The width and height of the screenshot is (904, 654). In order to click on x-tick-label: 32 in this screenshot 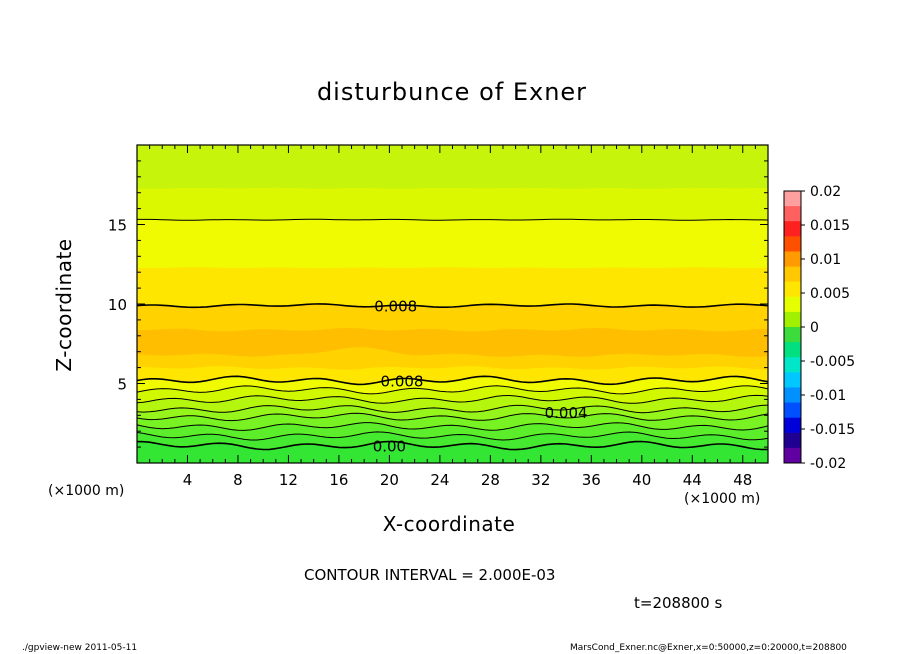, I will do `click(540, 480)`.